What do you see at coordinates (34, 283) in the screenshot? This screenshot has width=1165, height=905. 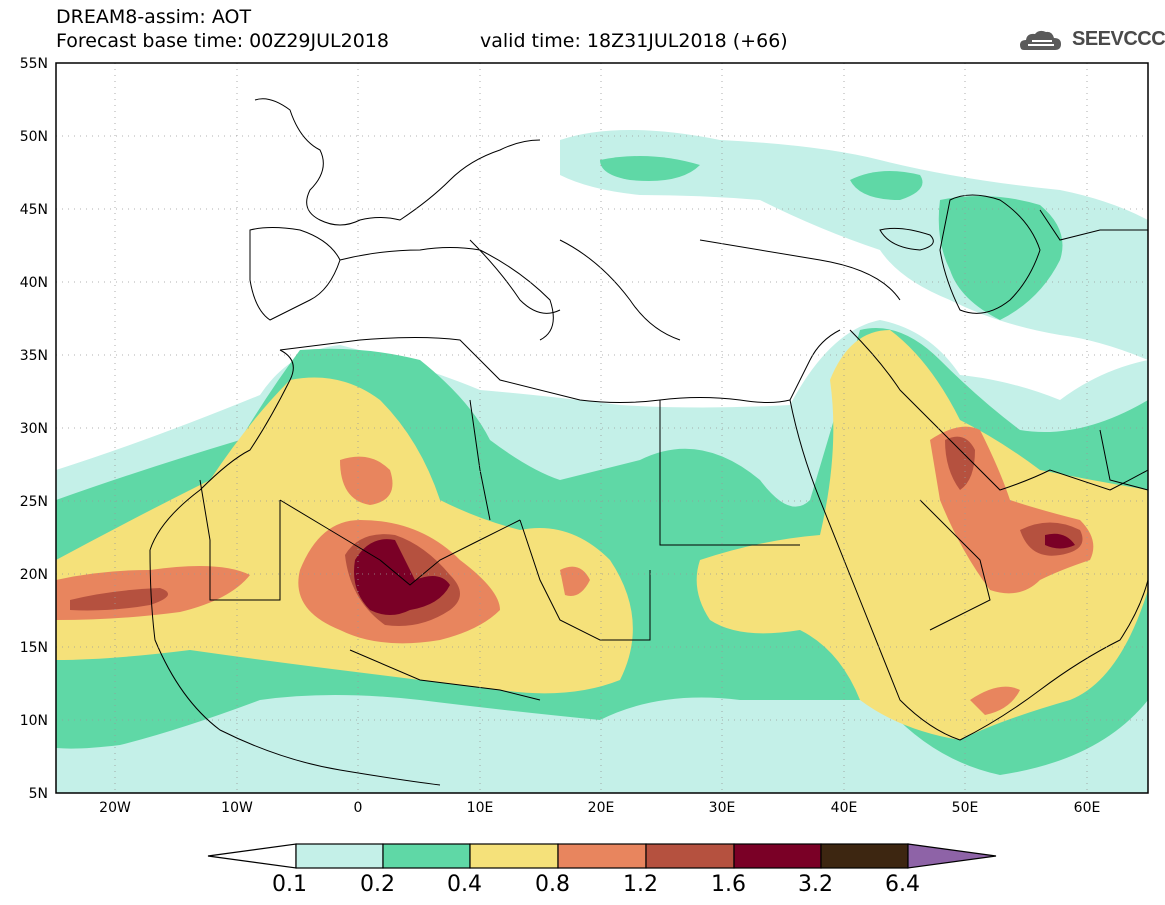 I see `lat-label: 40N` at bounding box center [34, 283].